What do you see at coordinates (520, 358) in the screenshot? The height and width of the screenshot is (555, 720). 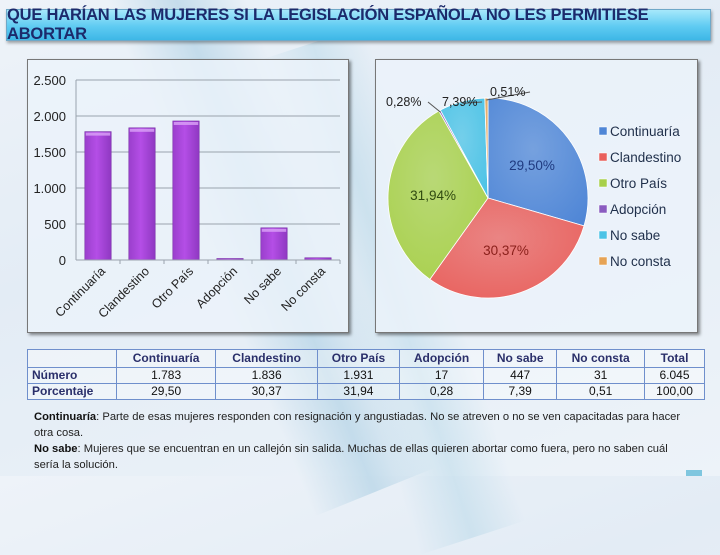 I see `table-header-cell: No sabe` at bounding box center [520, 358].